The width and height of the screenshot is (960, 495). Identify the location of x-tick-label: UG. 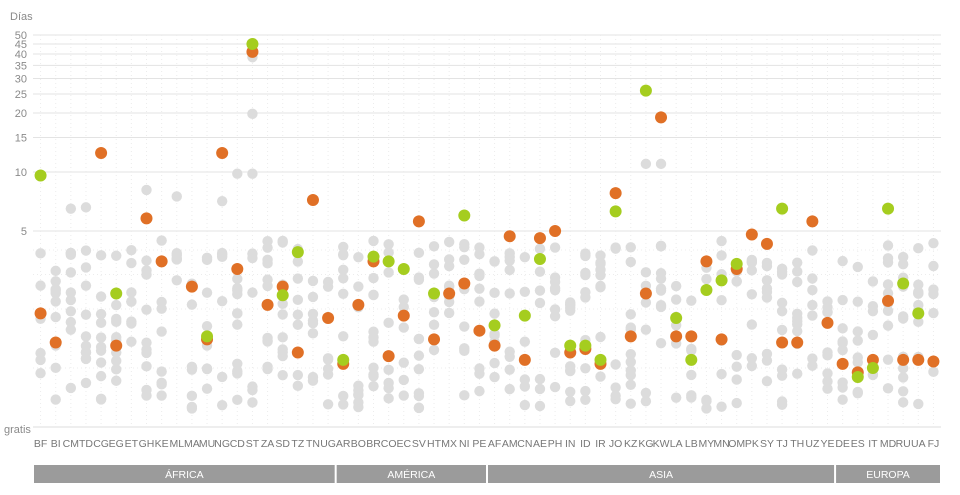
(328, 444).